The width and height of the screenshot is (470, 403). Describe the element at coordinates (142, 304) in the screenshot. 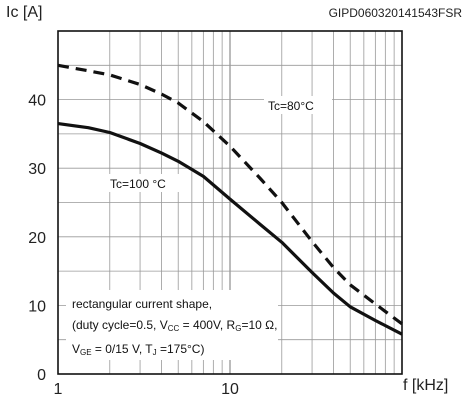

I see `condition-line-1: rectangular current shape,` at that location.